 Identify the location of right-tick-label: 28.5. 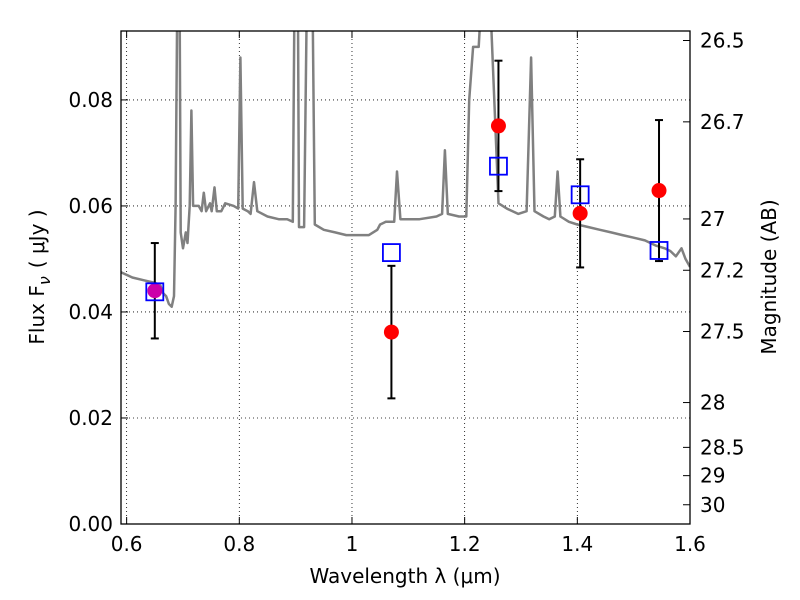
(722, 447).